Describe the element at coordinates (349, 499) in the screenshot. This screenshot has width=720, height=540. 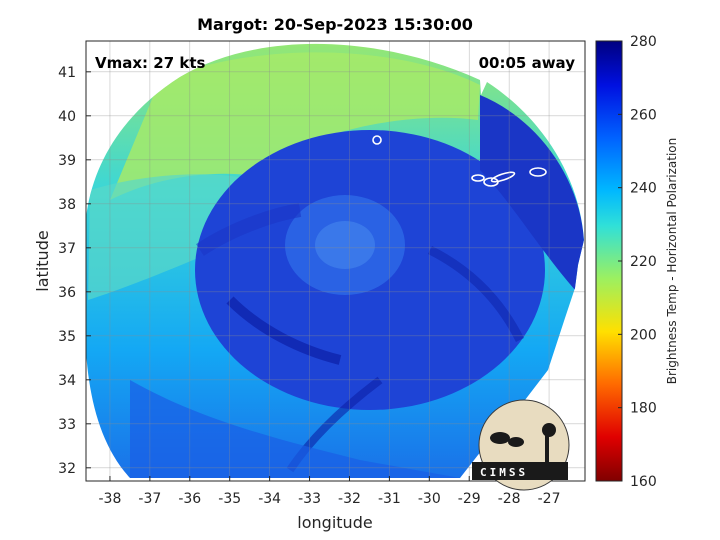
I see `x-tick-label: -32` at that location.